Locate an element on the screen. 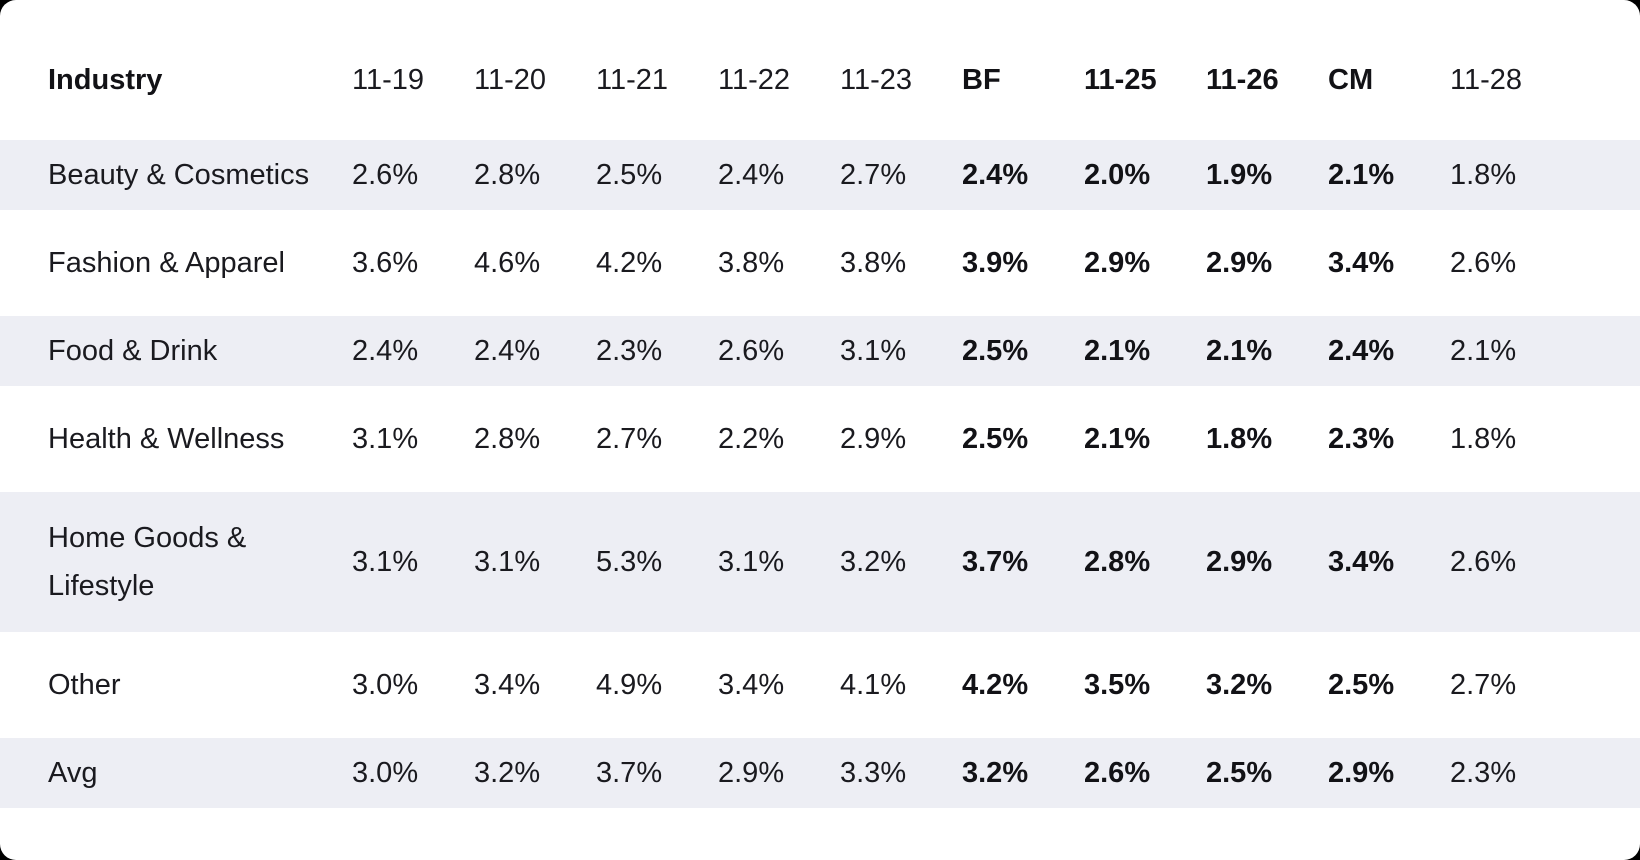 The width and height of the screenshot is (1640, 860). industry-column-header: Industry is located at coordinates (105, 80).